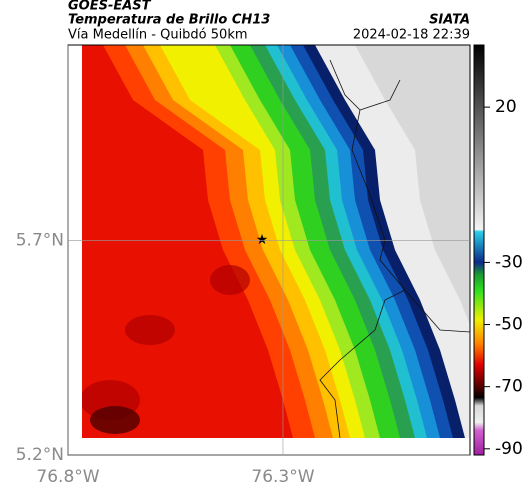  I want to click on lon-tick-label: 76.8°W, so click(67, 477).